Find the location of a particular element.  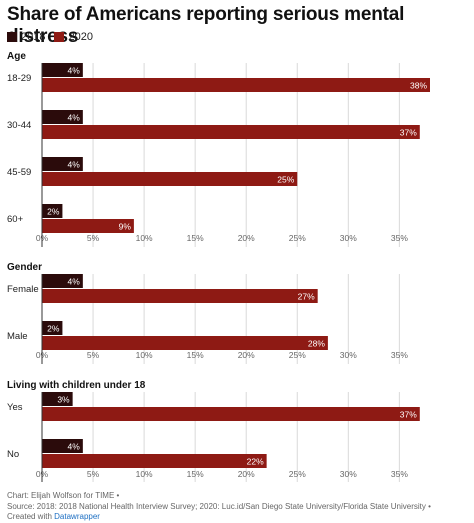

category-label-male: Male is located at coordinates (17, 336).